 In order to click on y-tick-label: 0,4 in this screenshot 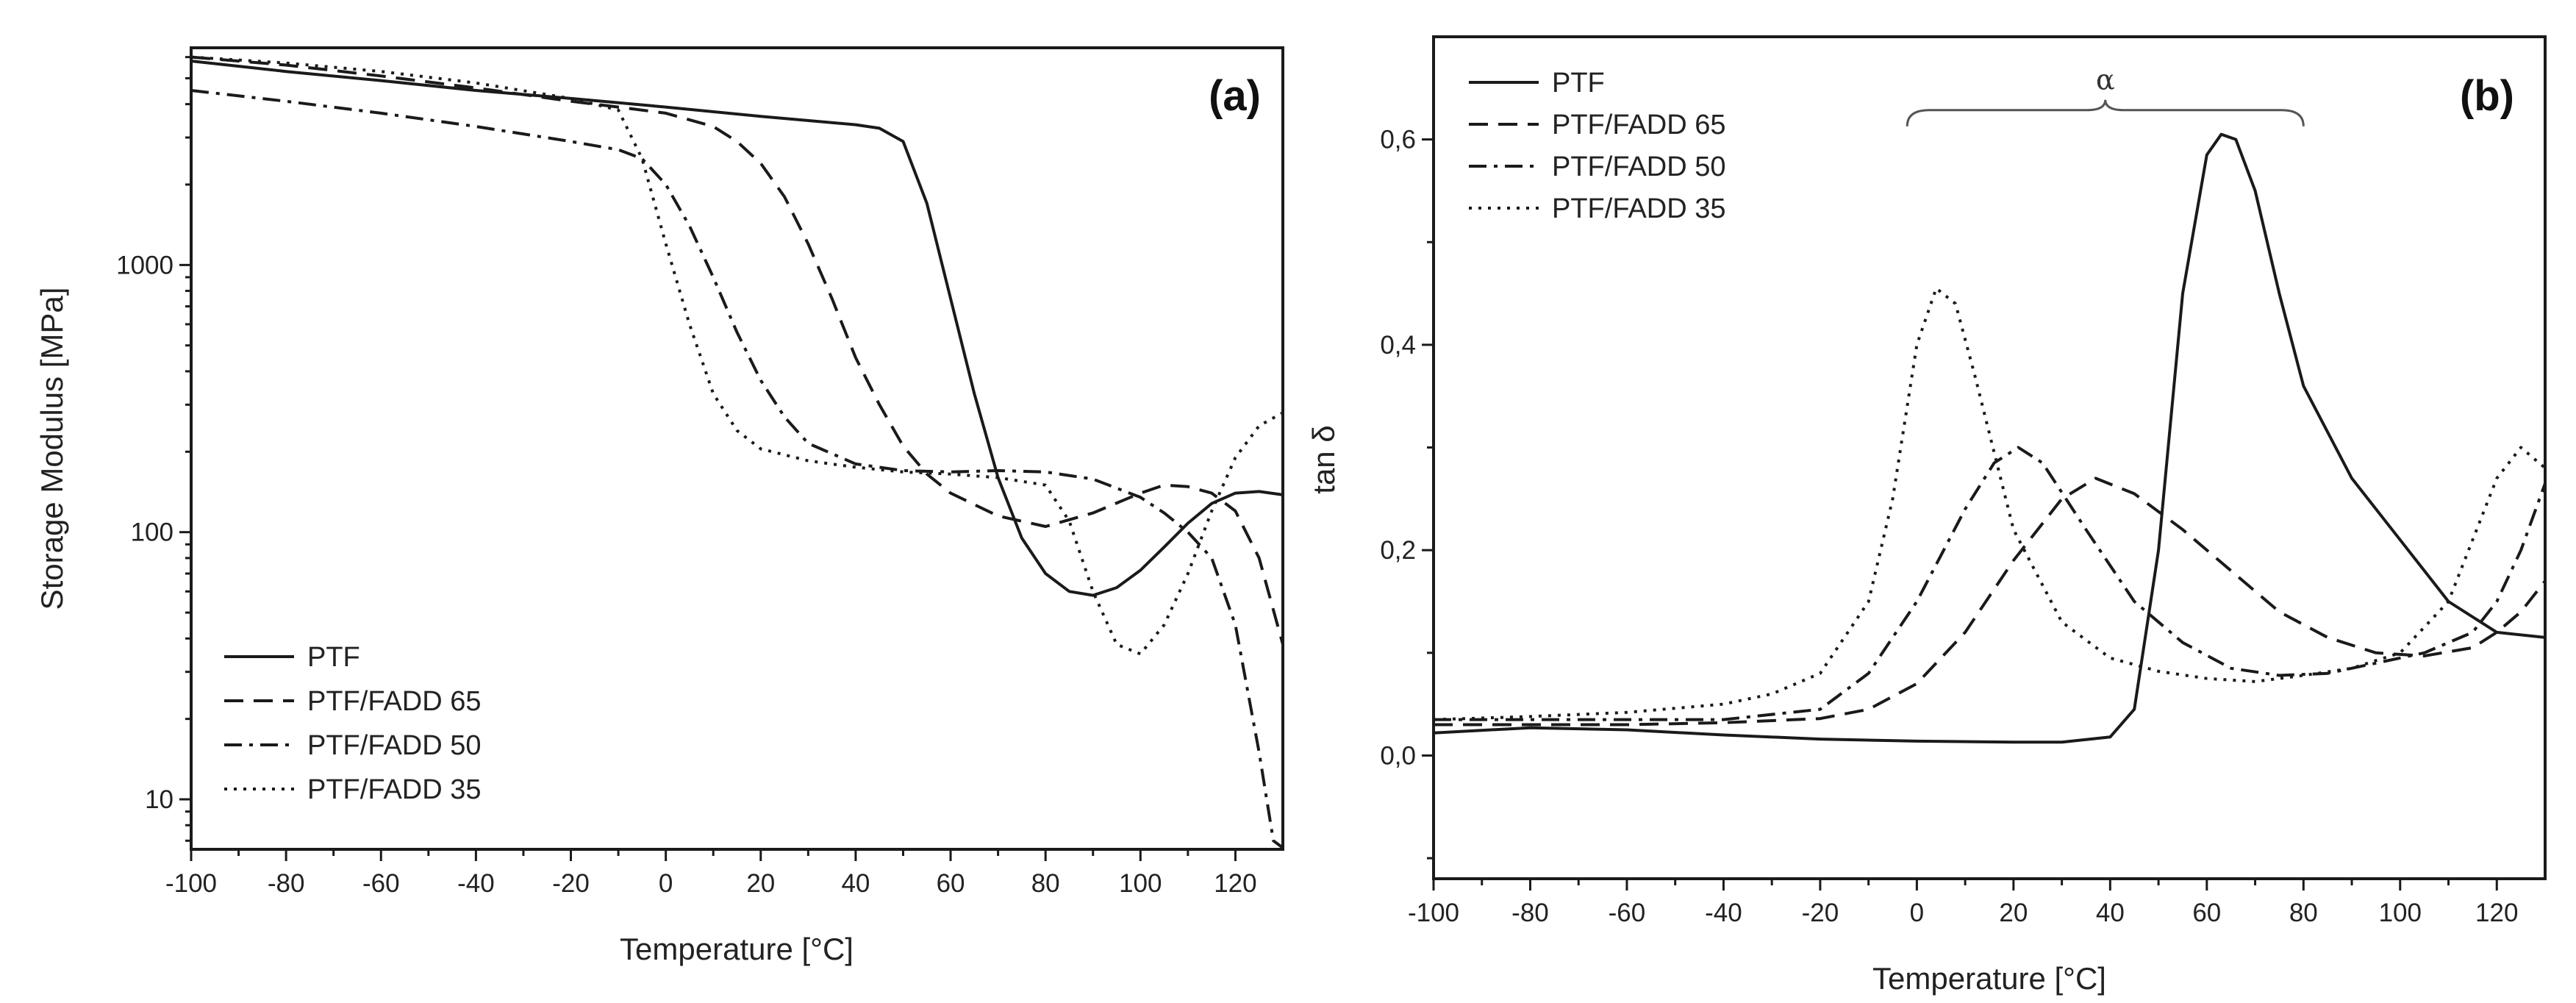, I will do `click(1398, 345)`.